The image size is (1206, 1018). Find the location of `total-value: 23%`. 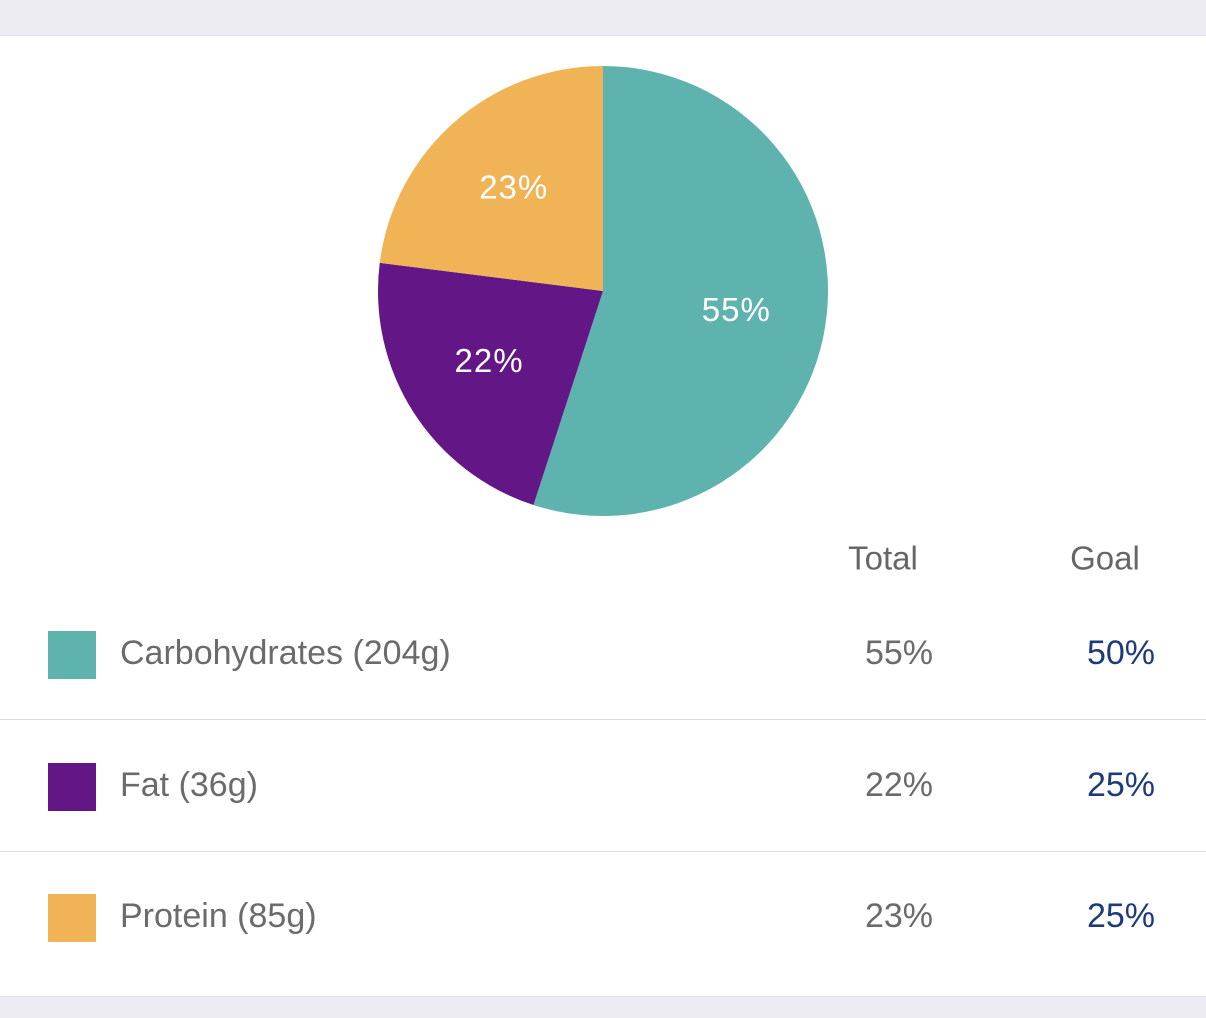

total-value: 23% is located at coordinates (899, 916).